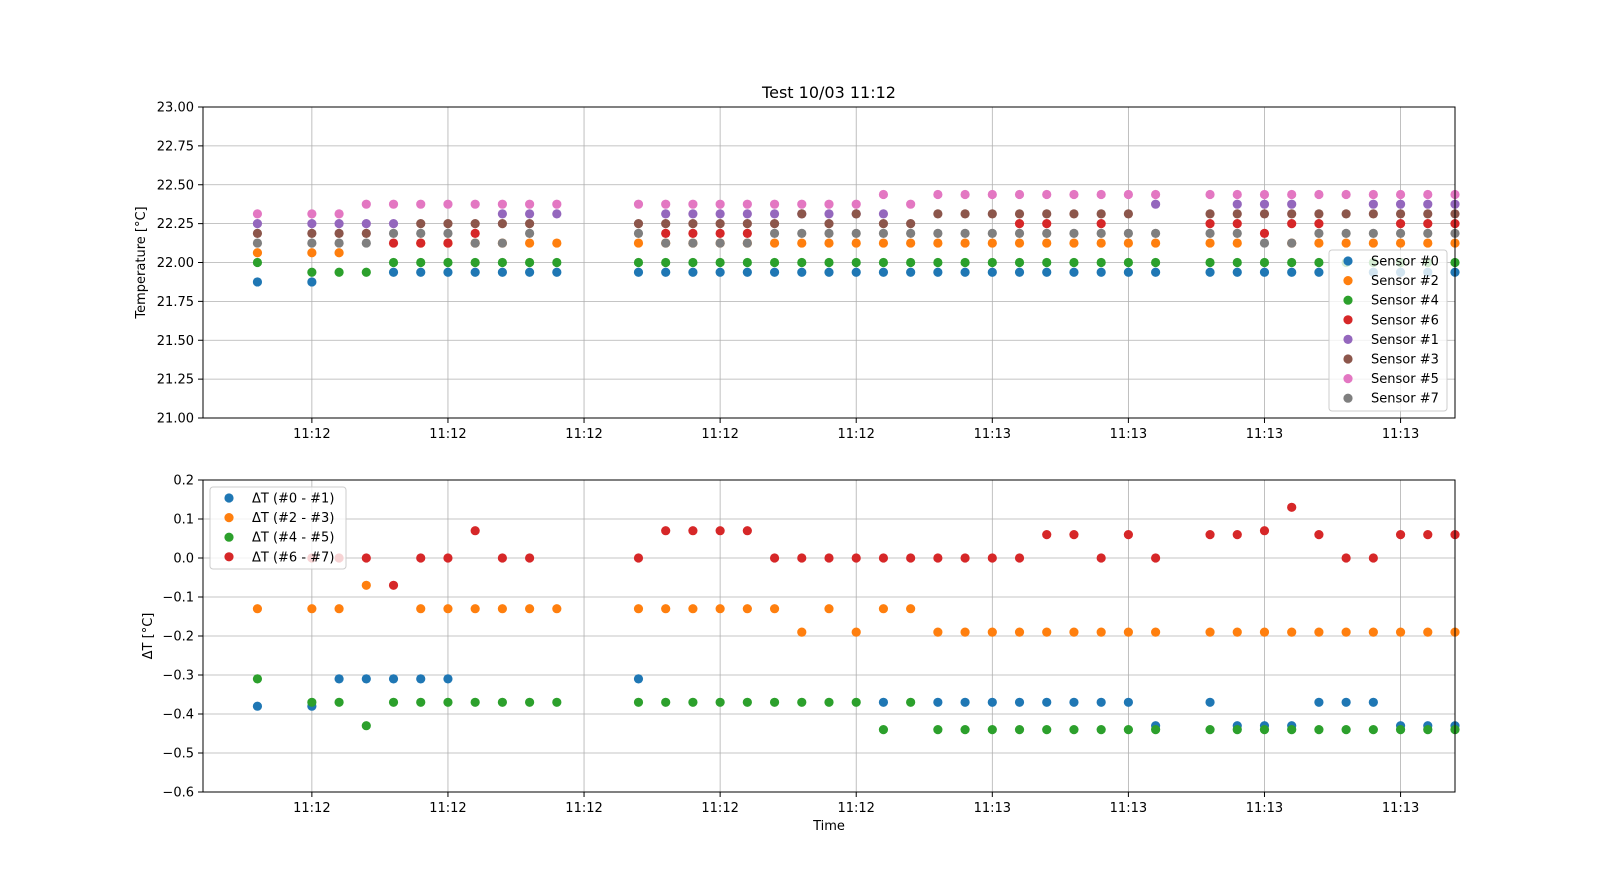  What do you see at coordinates (1405, 379) in the screenshot?
I see `legend-label: Sensor #5` at bounding box center [1405, 379].